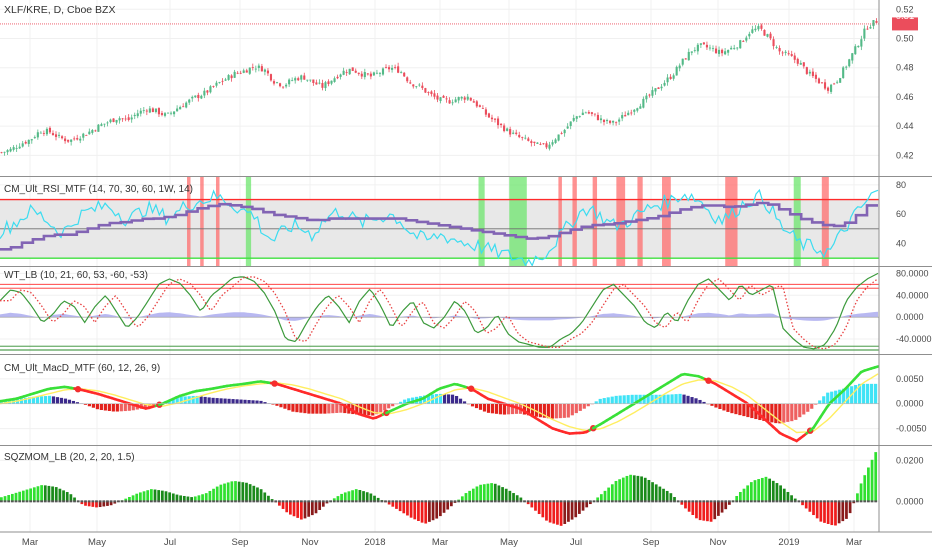  What do you see at coordinates (905, 16) in the screenshot?
I see `last-price-label: 0.51` at bounding box center [905, 16].